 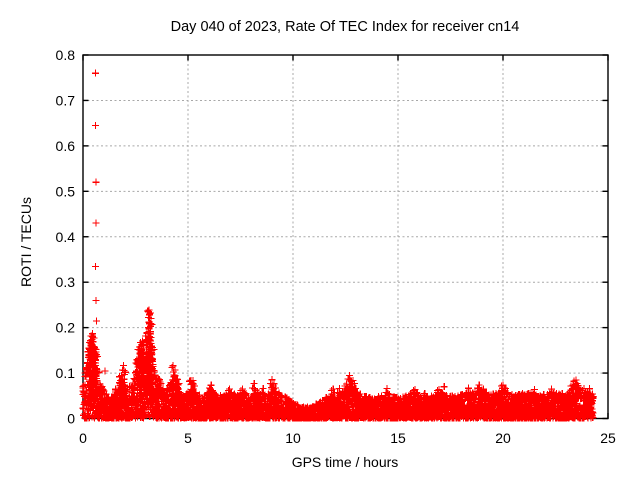 I want to click on x-tick-label: 20, so click(x=503, y=438).